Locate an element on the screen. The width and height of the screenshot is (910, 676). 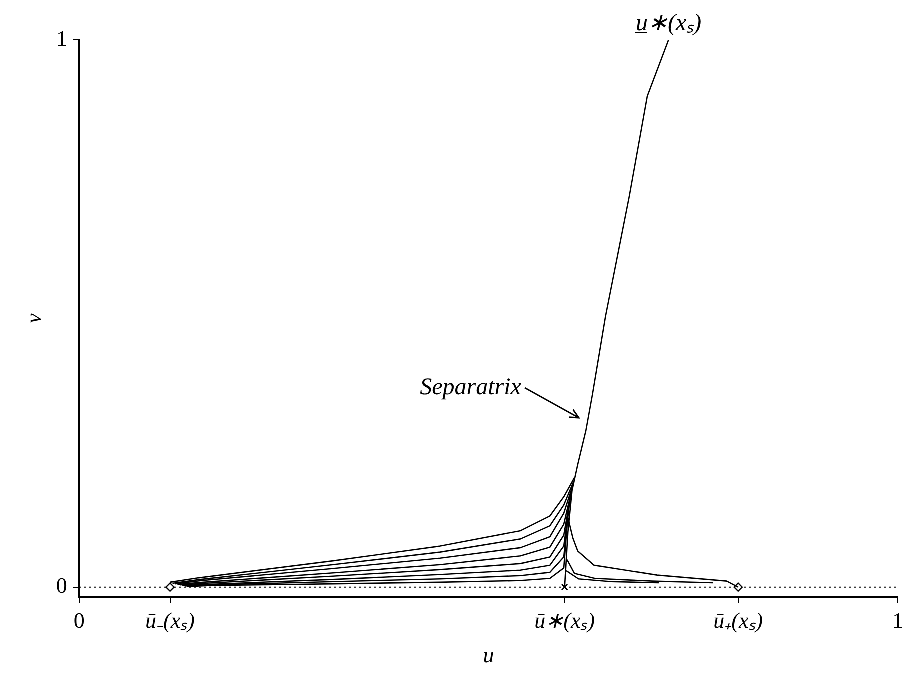
annotation: u̲∗(xₛ) is located at coordinates (668, 23).